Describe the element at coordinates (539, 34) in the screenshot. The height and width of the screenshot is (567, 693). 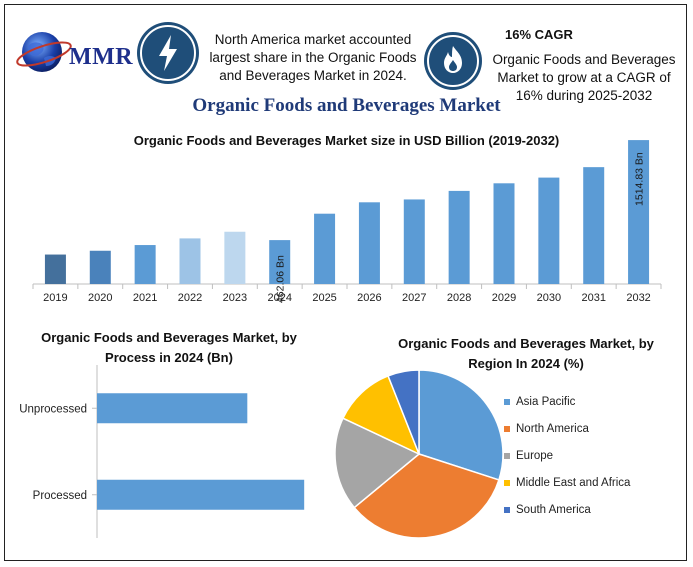
I see `fact2-title: 16% CAGR` at that location.